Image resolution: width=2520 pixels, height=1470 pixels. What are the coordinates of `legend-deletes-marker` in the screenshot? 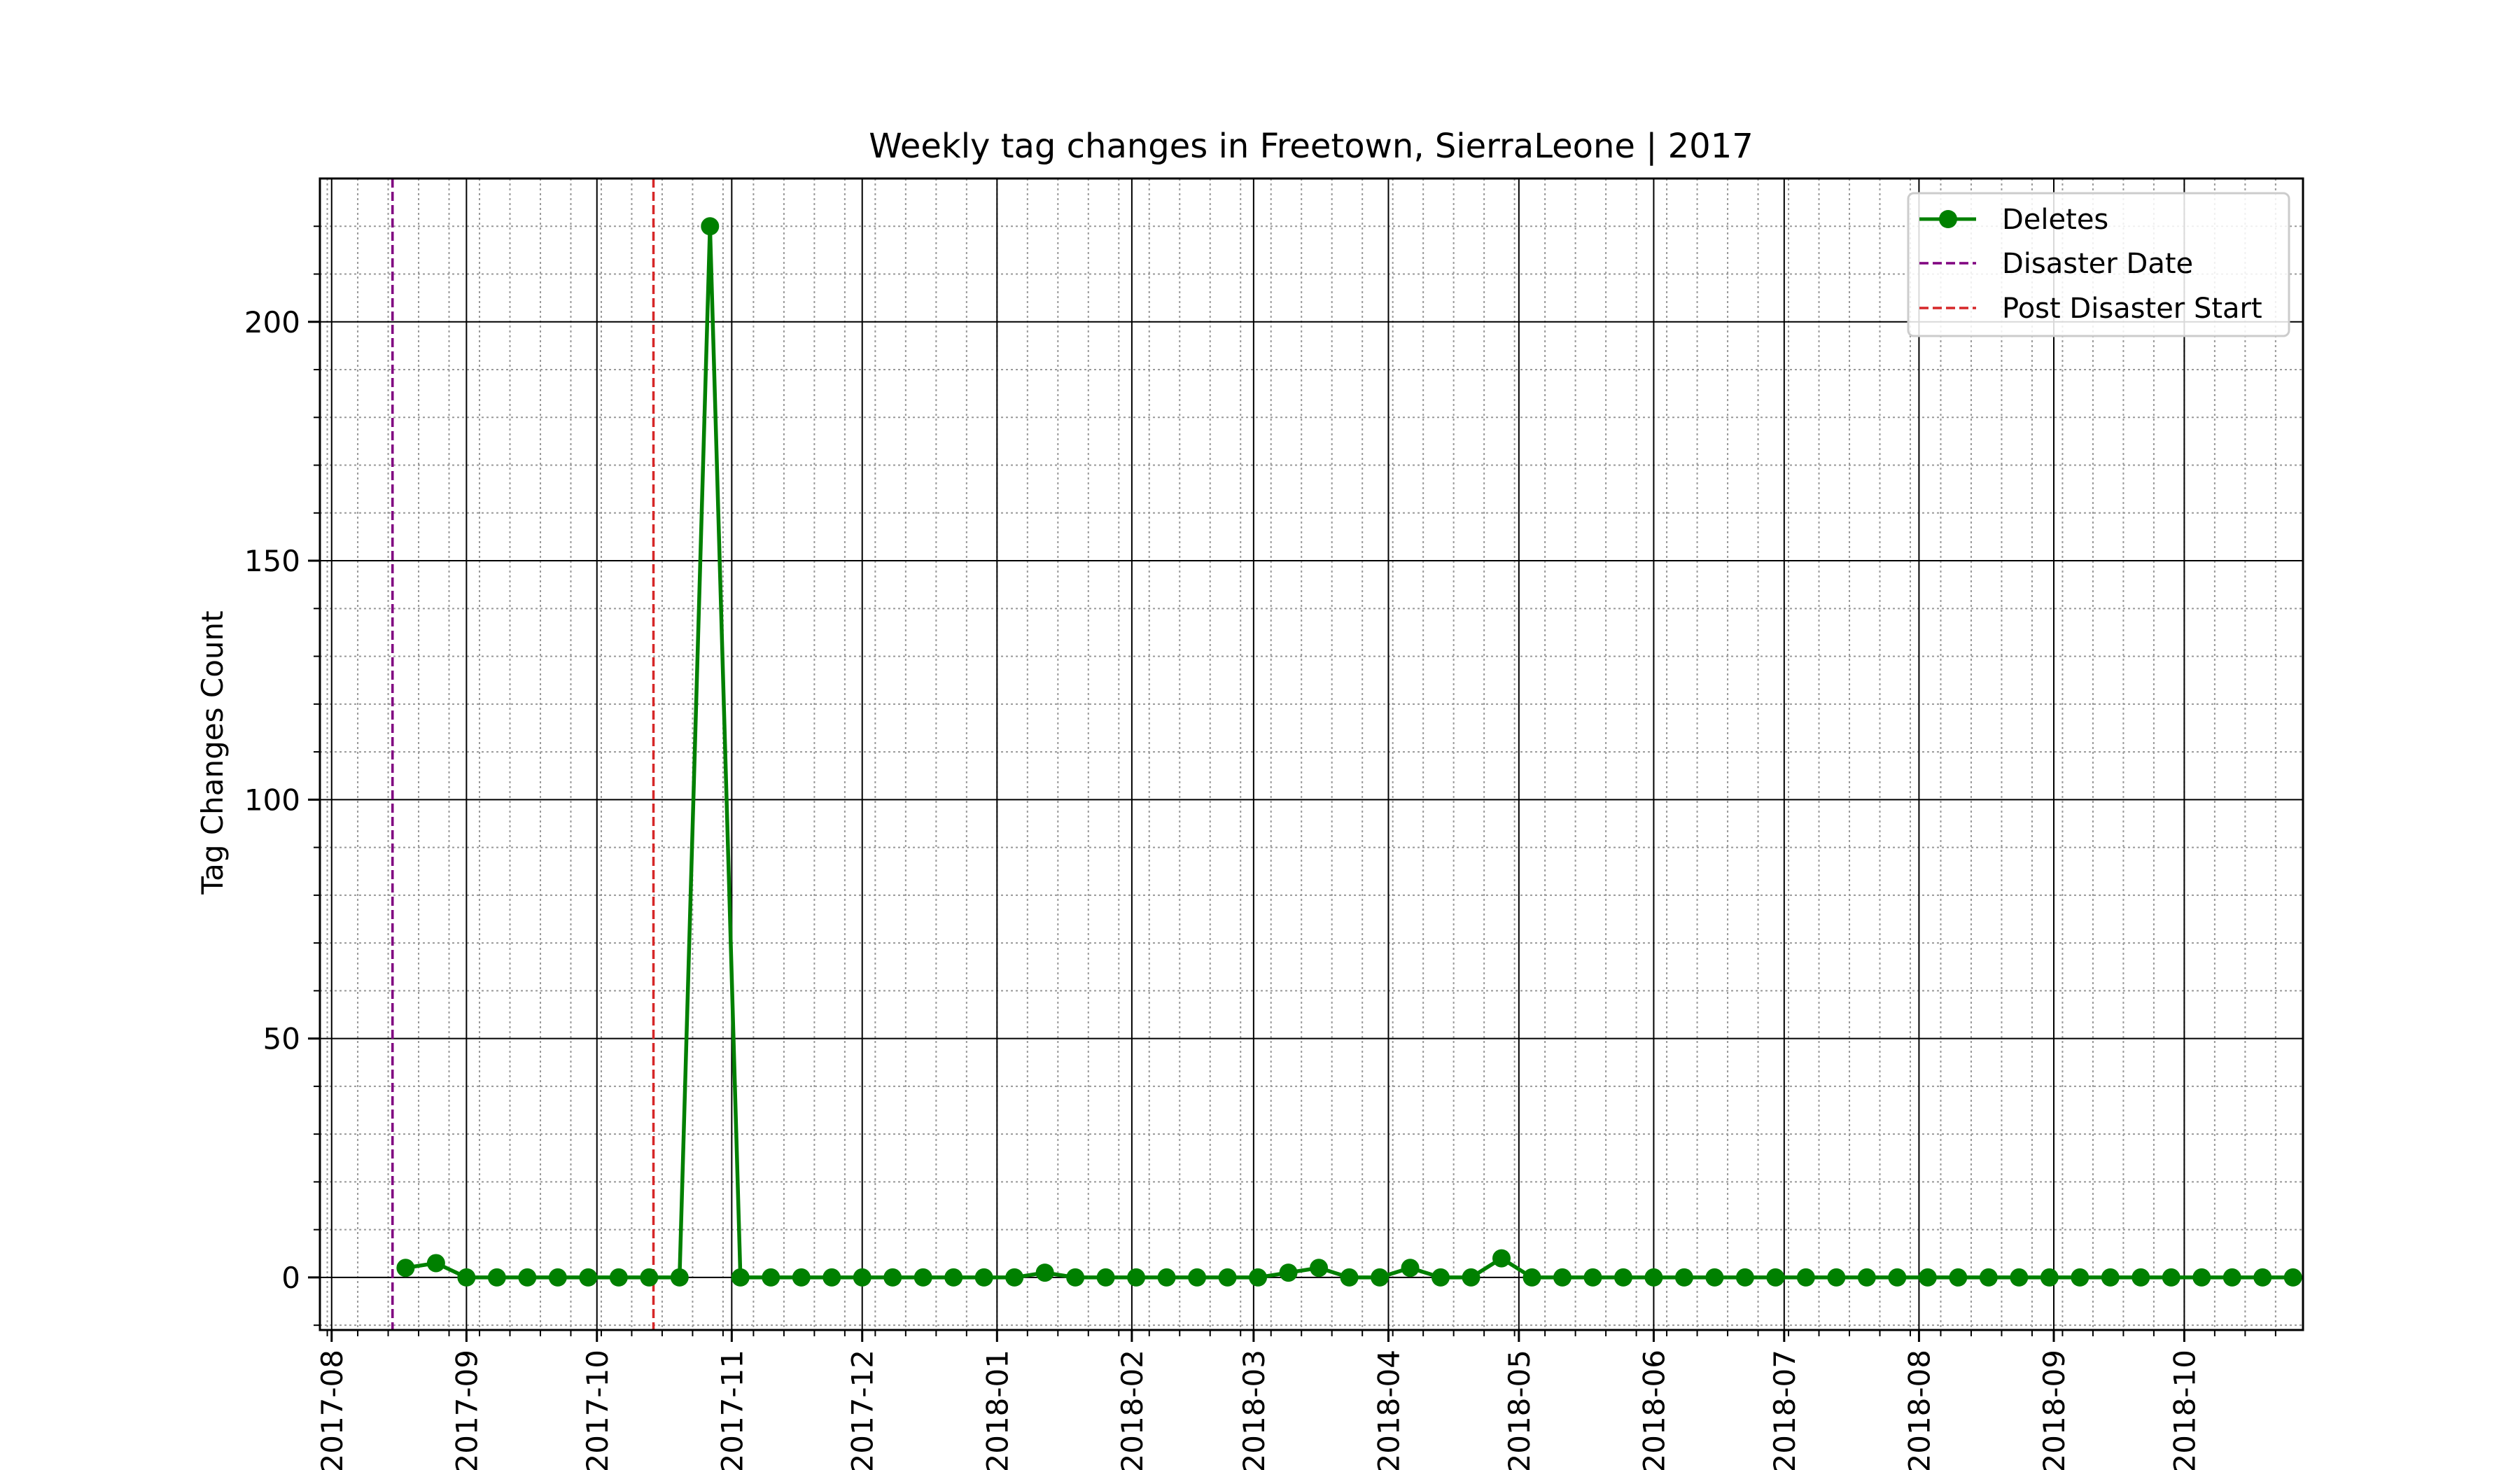 It's located at (1948, 219).